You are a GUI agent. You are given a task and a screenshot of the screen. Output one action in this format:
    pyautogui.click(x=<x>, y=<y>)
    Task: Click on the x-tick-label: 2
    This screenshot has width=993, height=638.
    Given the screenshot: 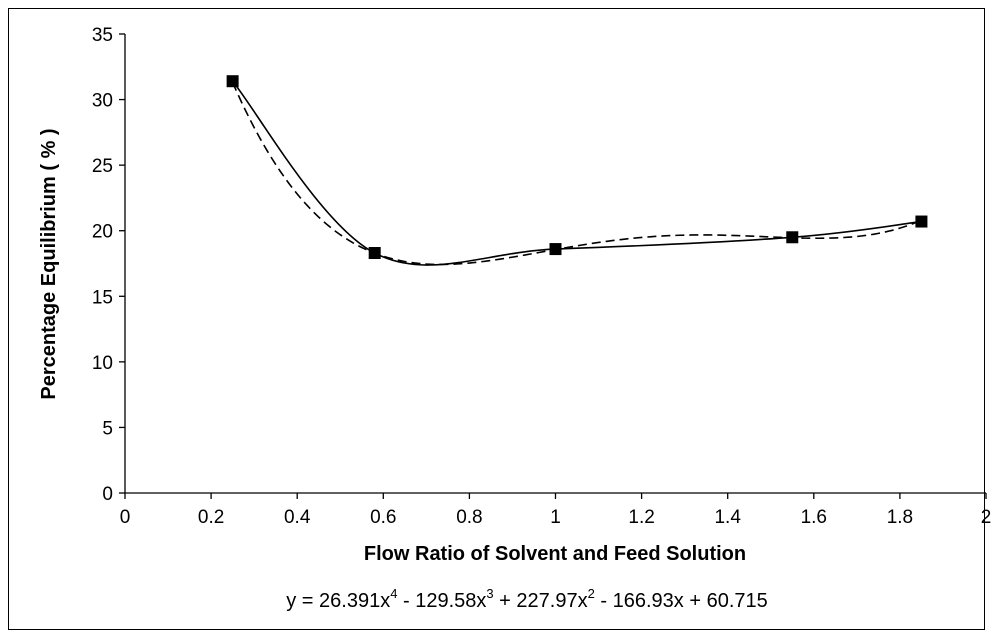 What is the action you would take?
    pyautogui.click(x=986, y=517)
    